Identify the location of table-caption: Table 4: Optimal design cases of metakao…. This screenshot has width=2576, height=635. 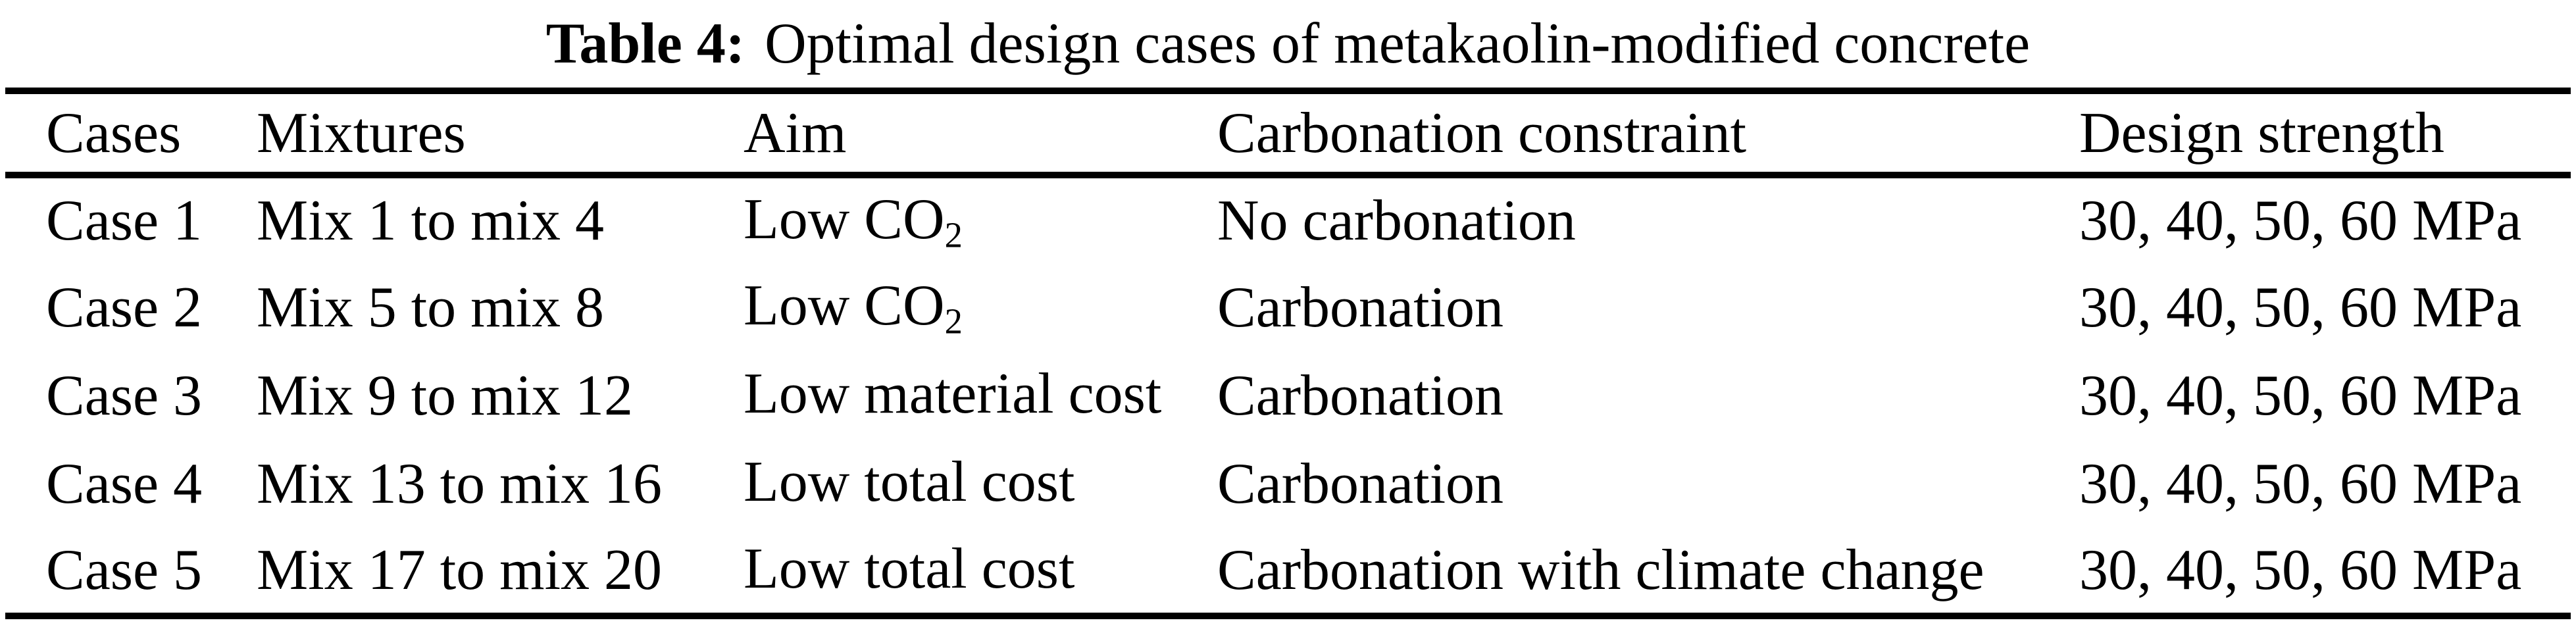
(1288, 44).